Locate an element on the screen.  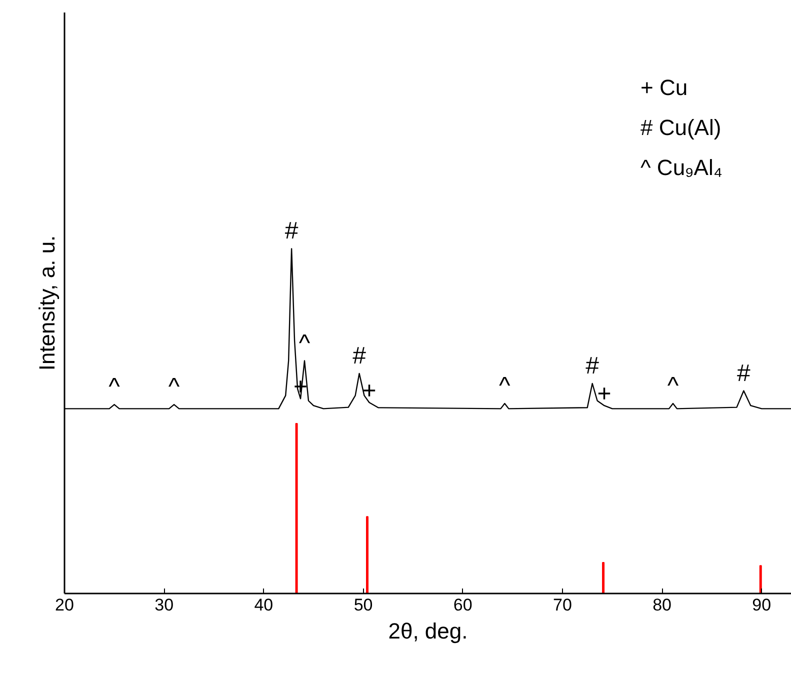
x-tick-label: 70 is located at coordinates (562, 605).